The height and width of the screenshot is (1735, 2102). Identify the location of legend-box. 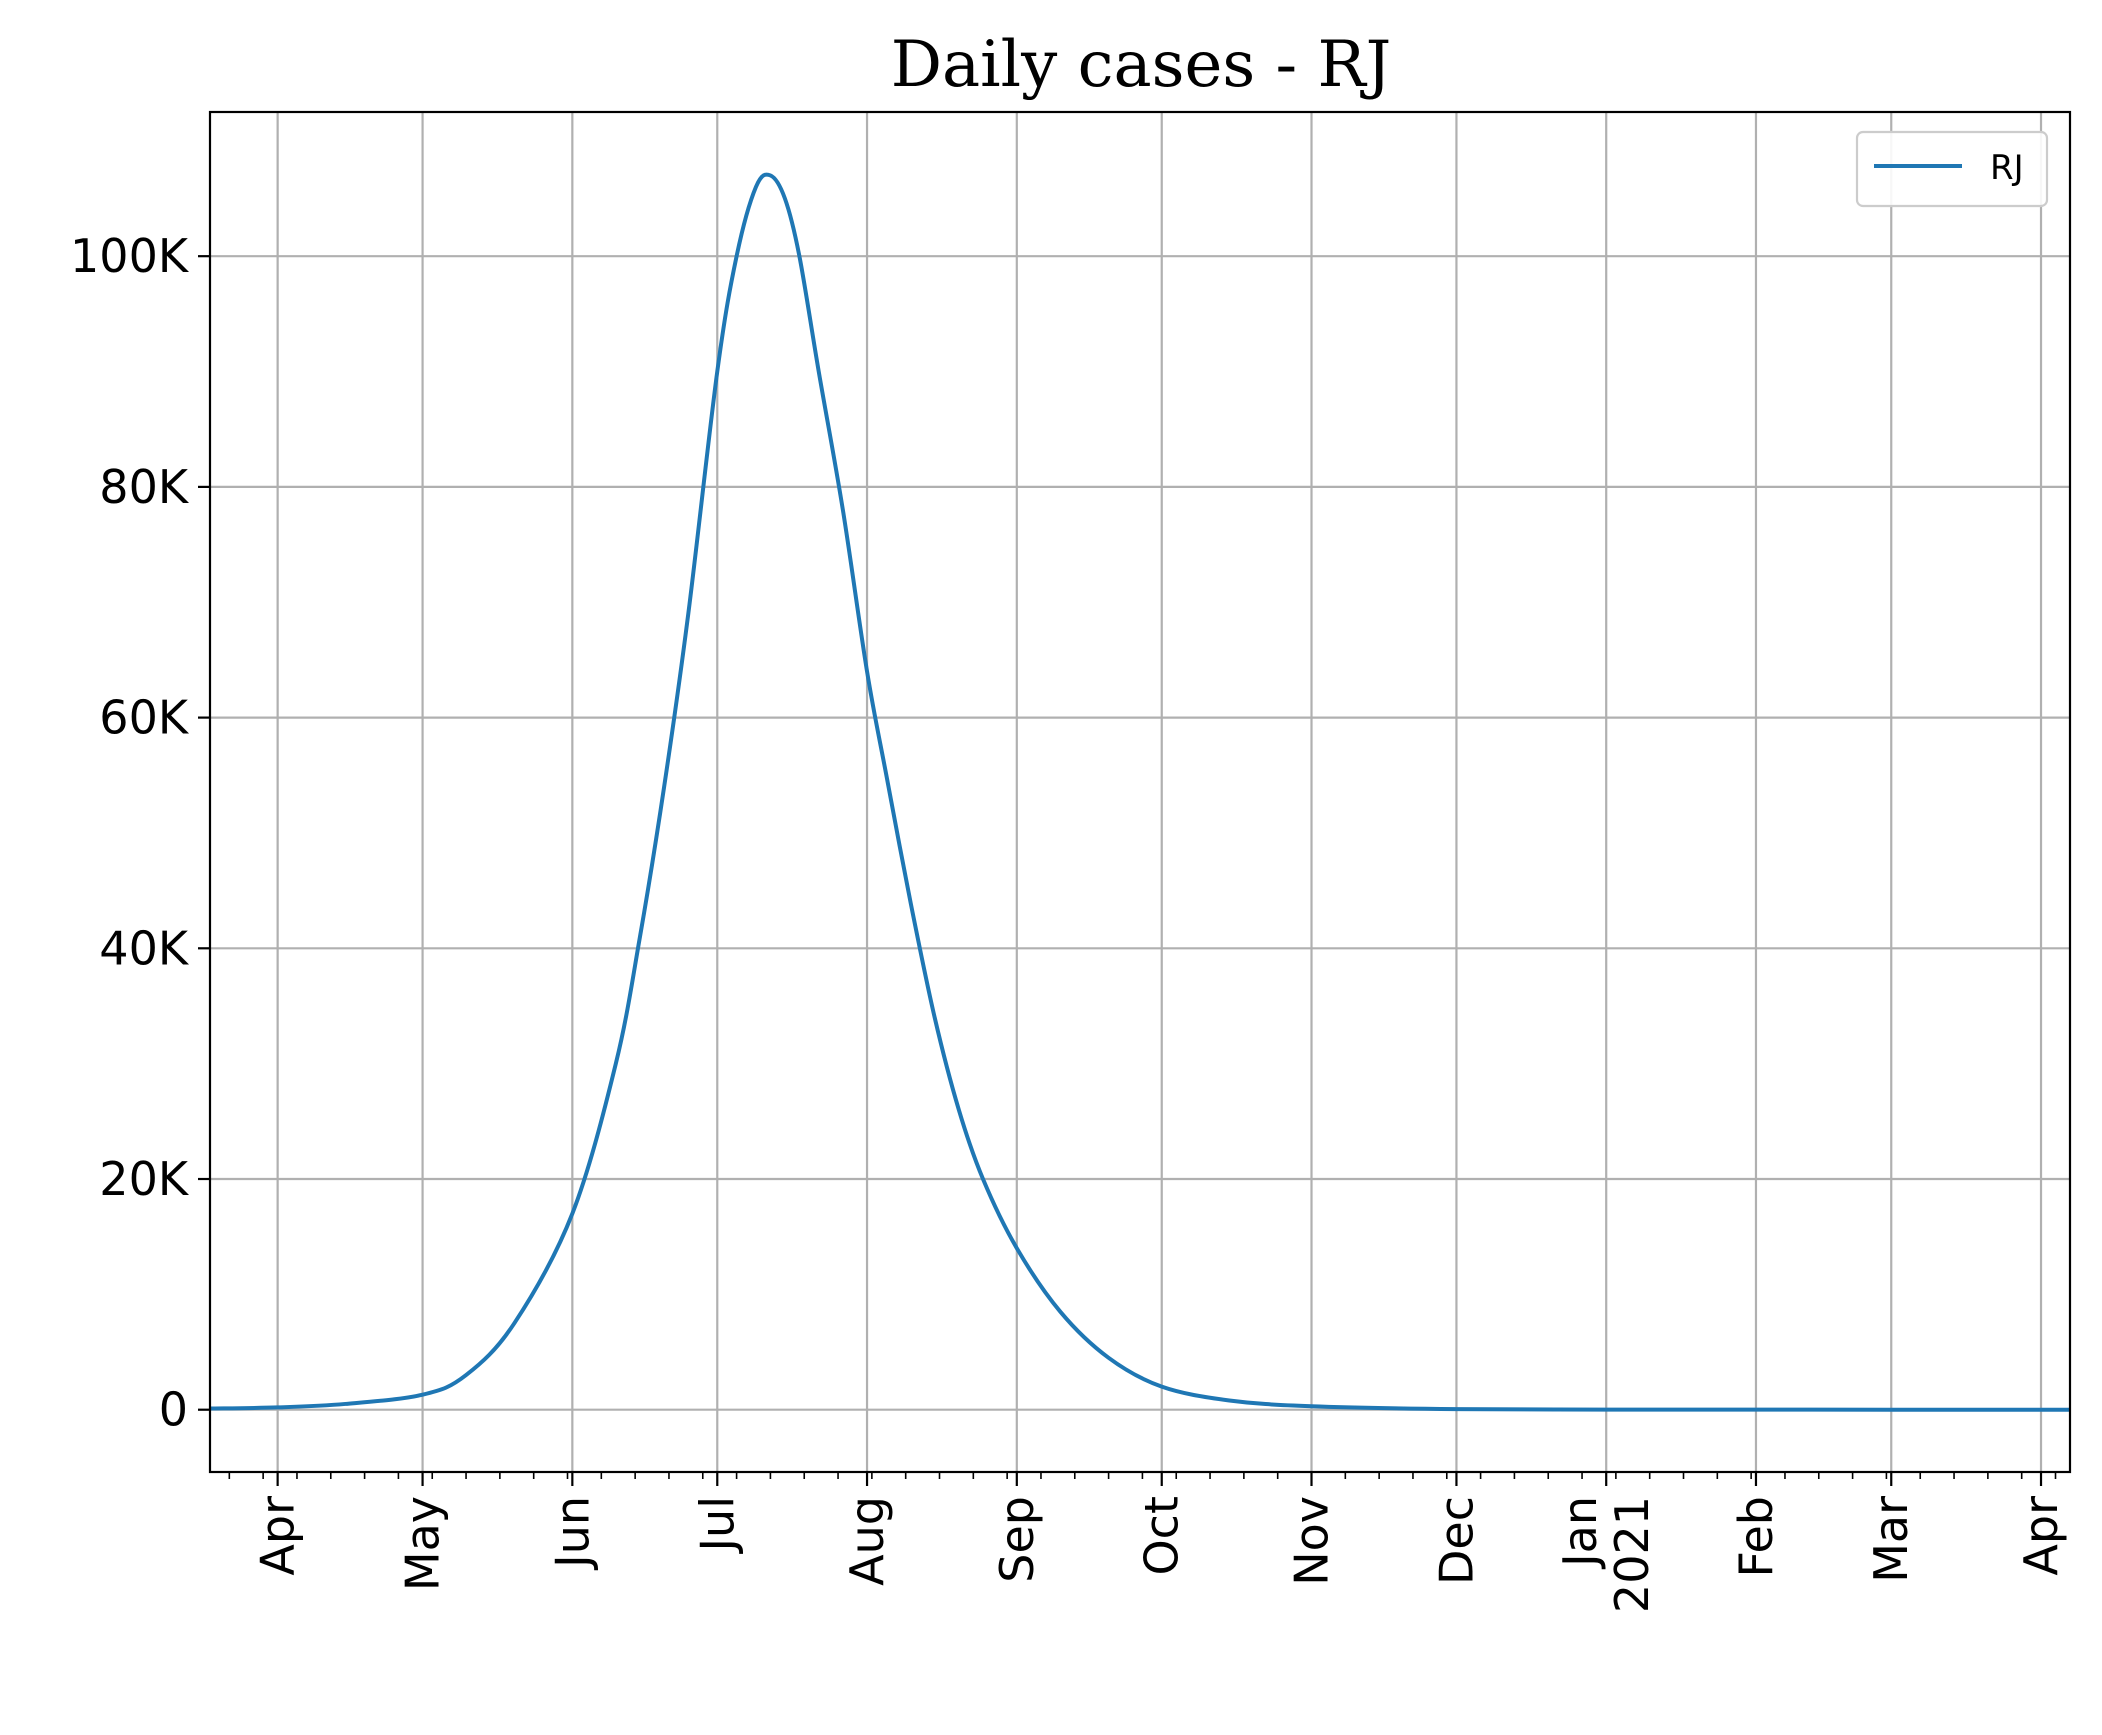
(1952, 169).